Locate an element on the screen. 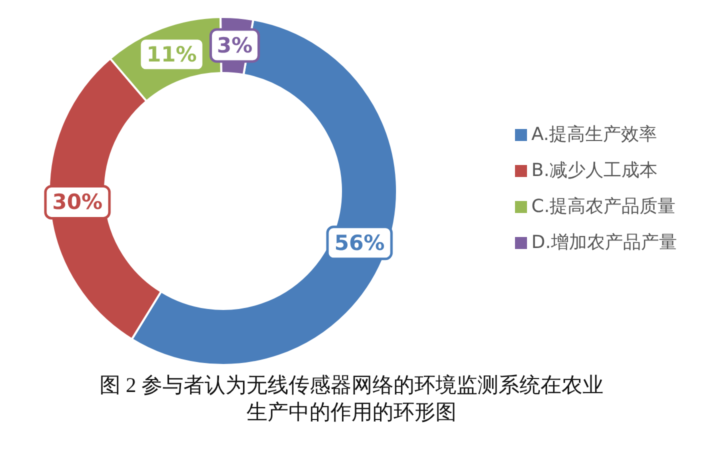  data-label: 56% is located at coordinates (359, 242).